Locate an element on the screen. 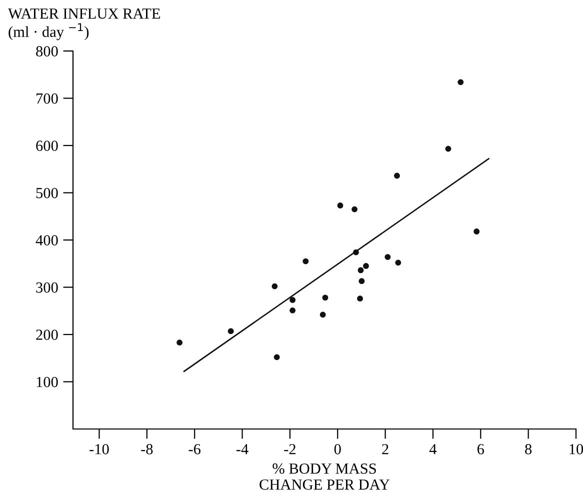 The height and width of the screenshot is (497, 583). y-tick-label: 100 is located at coordinates (47, 382).